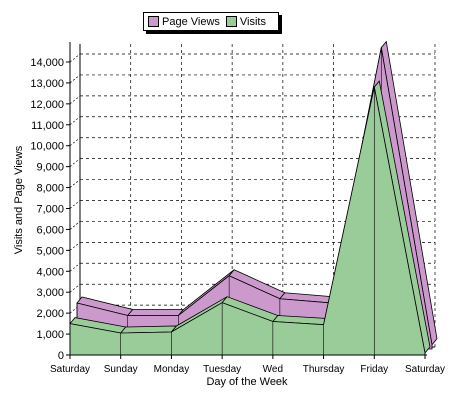  Describe the element at coordinates (50, 335) in the screenshot. I see `y-tick-label: 1,000` at that location.